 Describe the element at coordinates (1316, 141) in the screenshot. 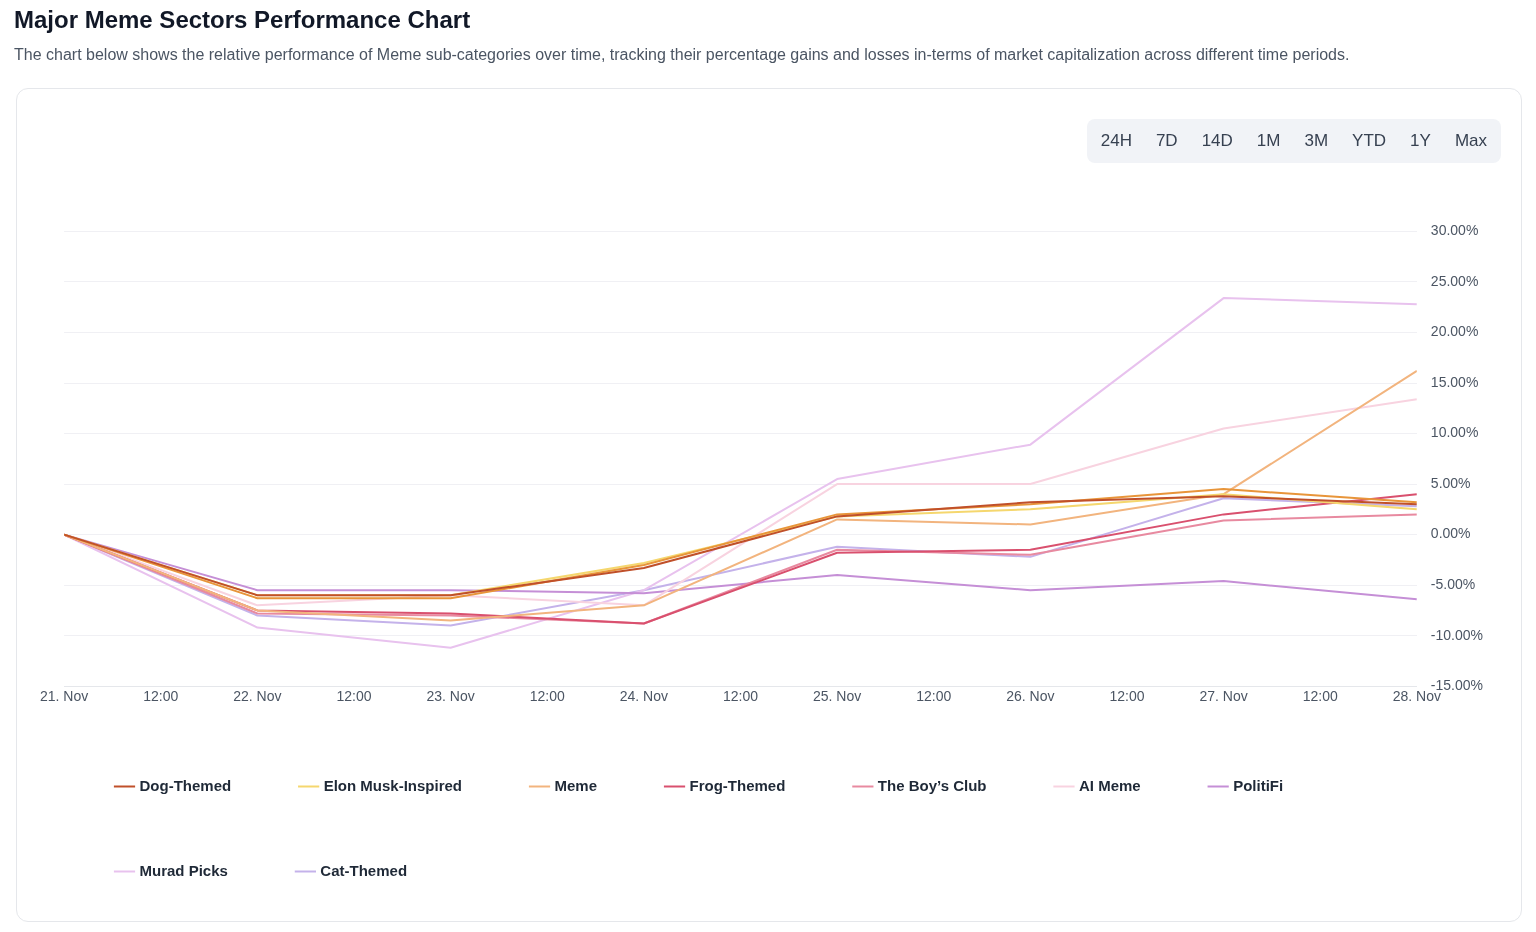

I see `text: 3M` at that location.